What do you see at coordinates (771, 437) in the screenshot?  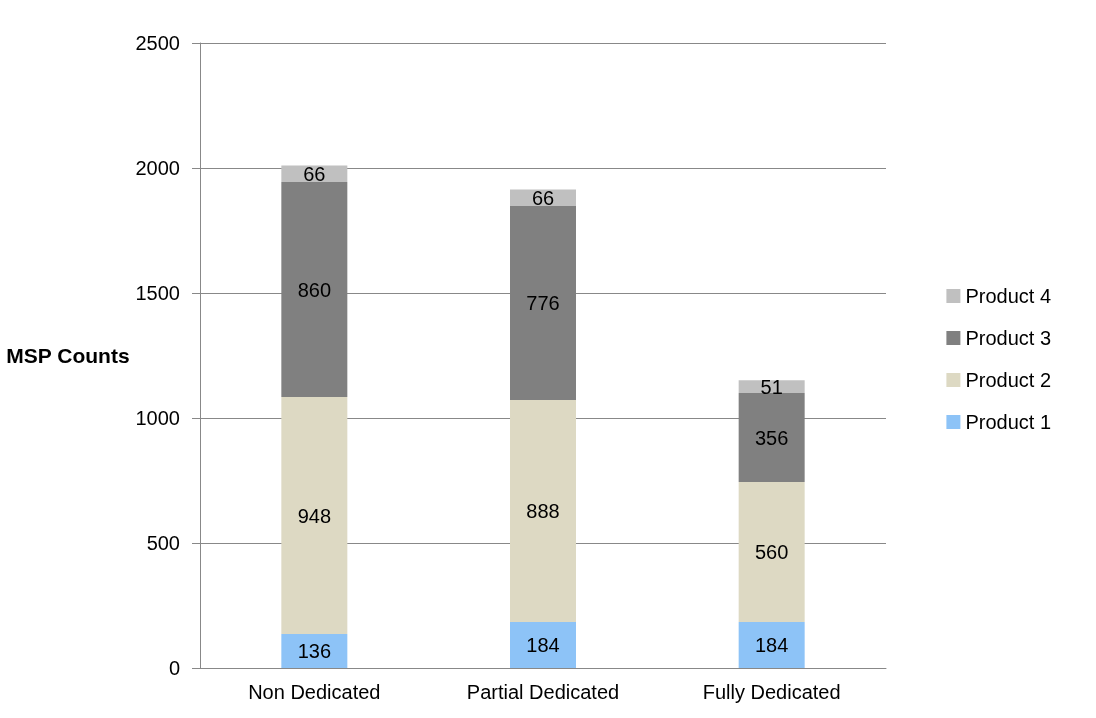 I see `data-label: 356` at bounding box center [771, 437].